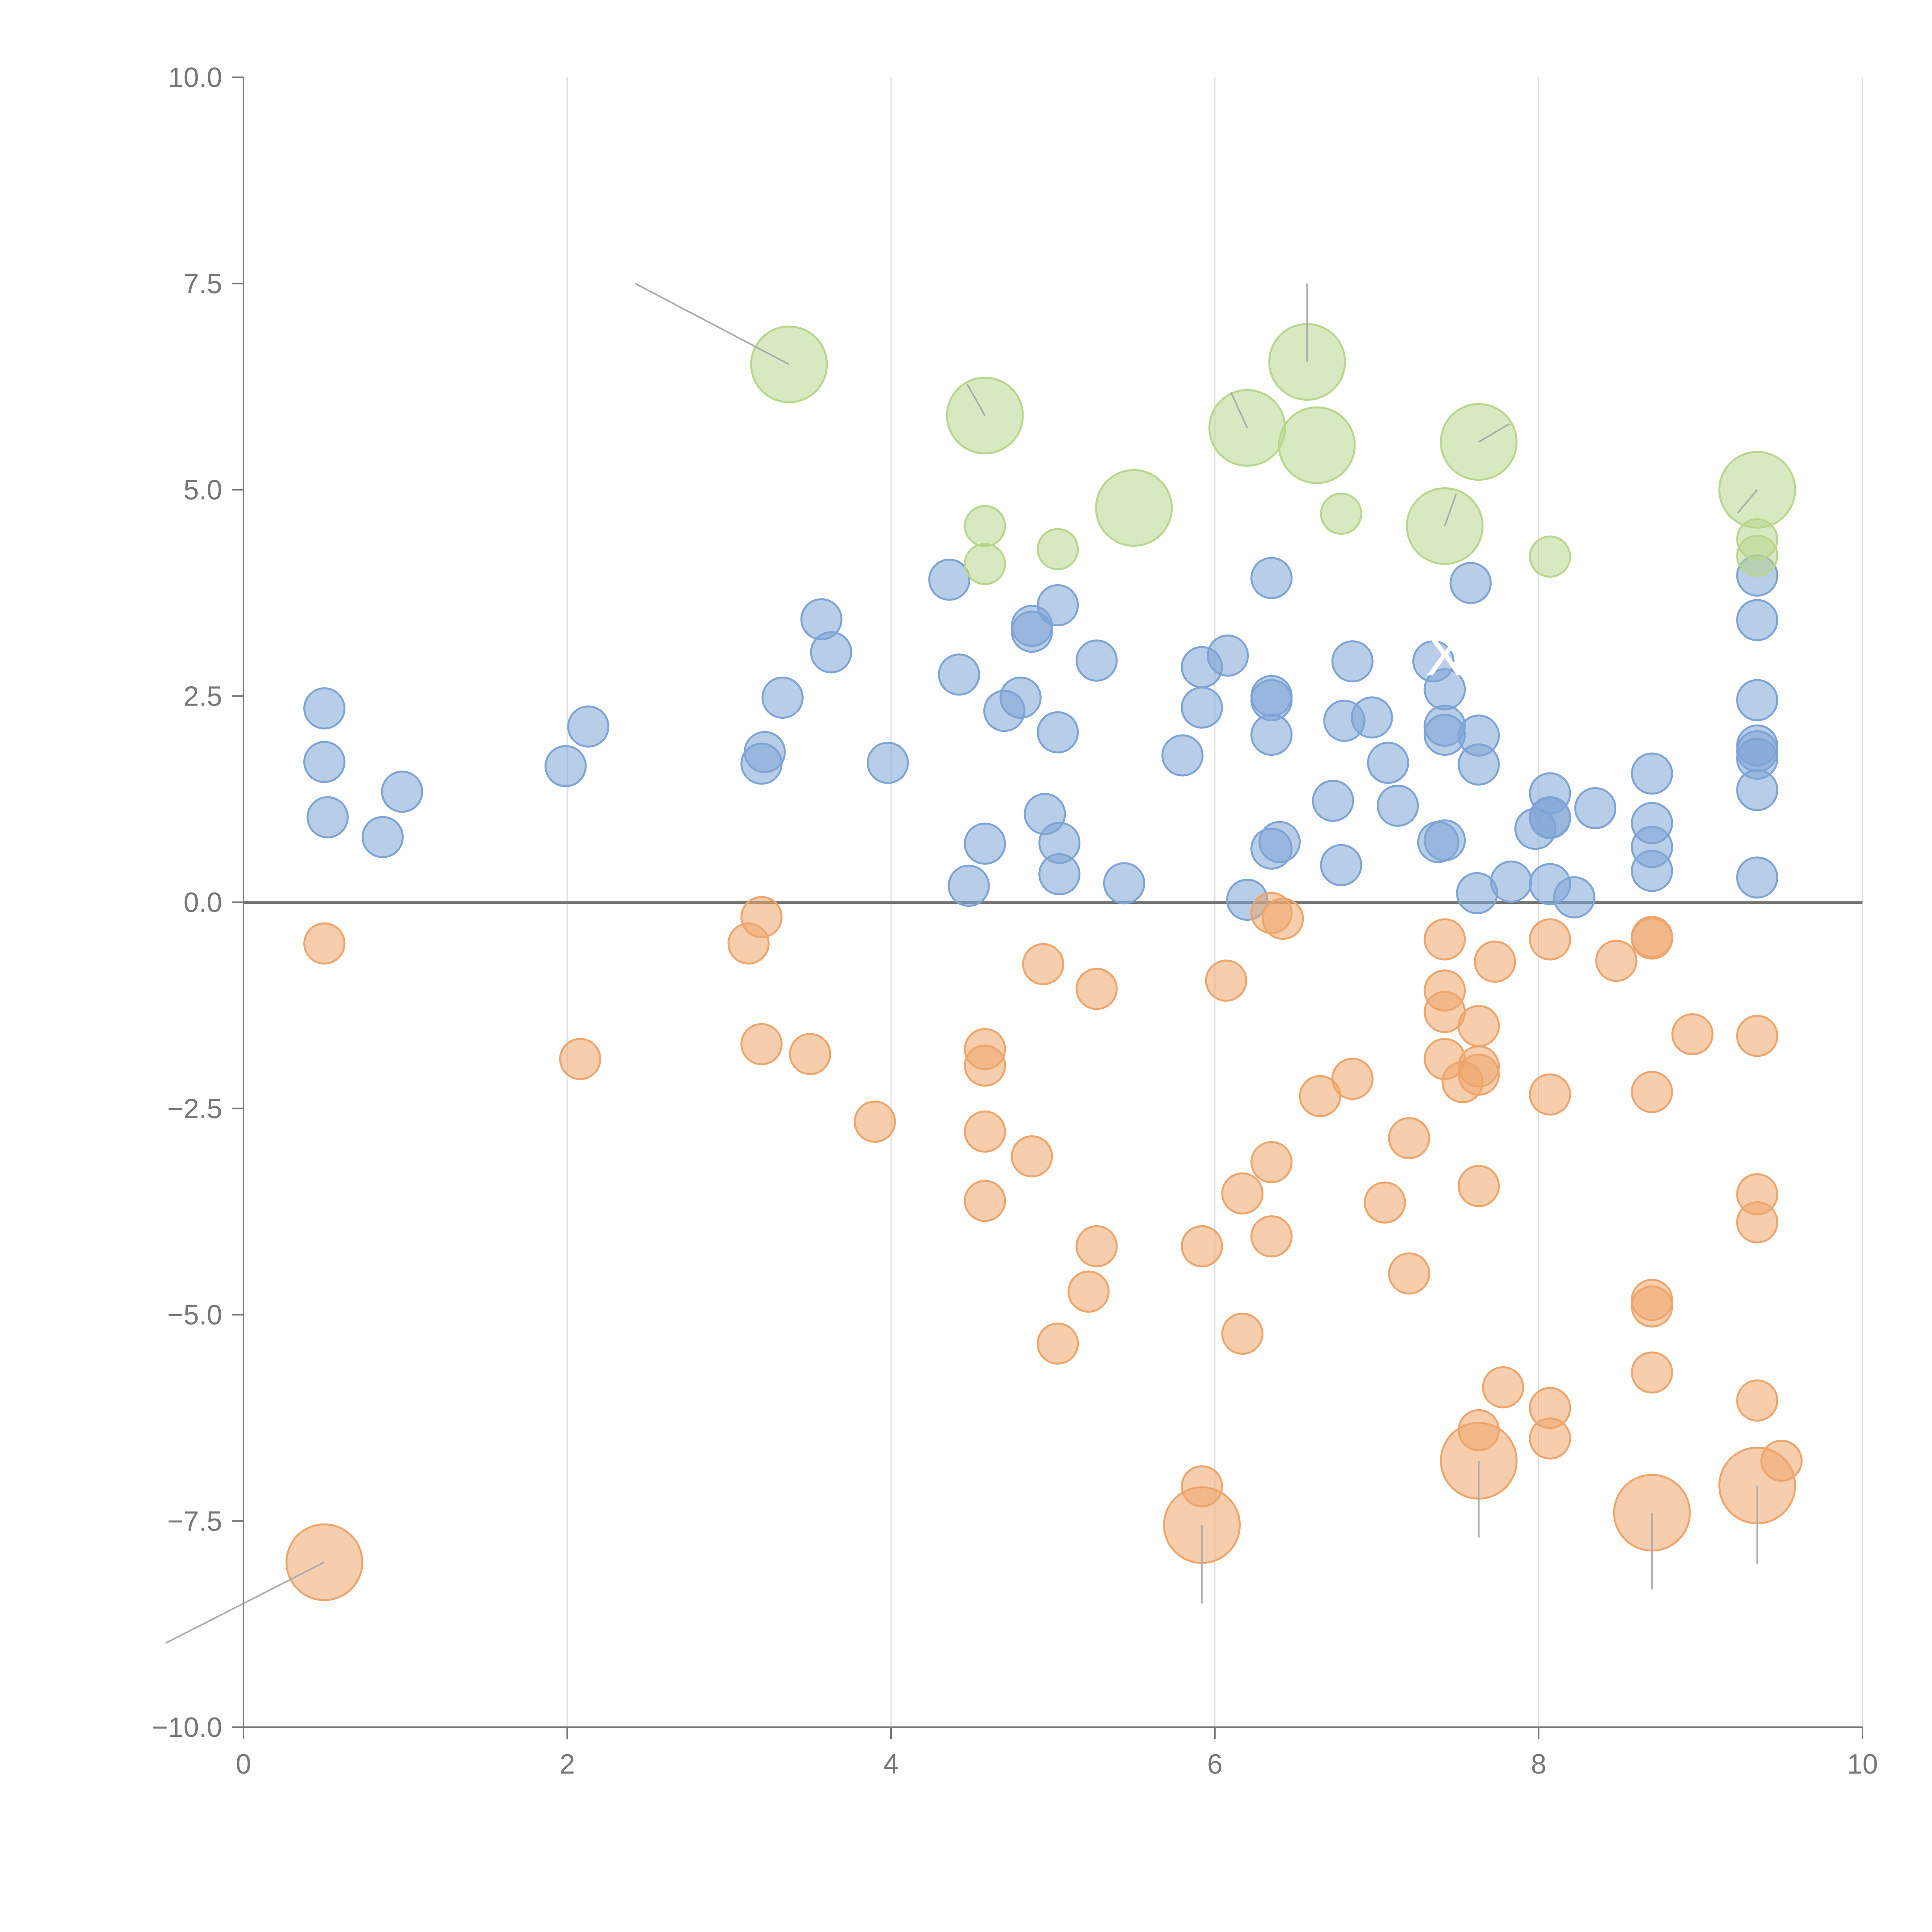 The height and width of the screenshot is (1932, 1932). I want to click on y-tick-label: −5.0, so click(194, 1315).